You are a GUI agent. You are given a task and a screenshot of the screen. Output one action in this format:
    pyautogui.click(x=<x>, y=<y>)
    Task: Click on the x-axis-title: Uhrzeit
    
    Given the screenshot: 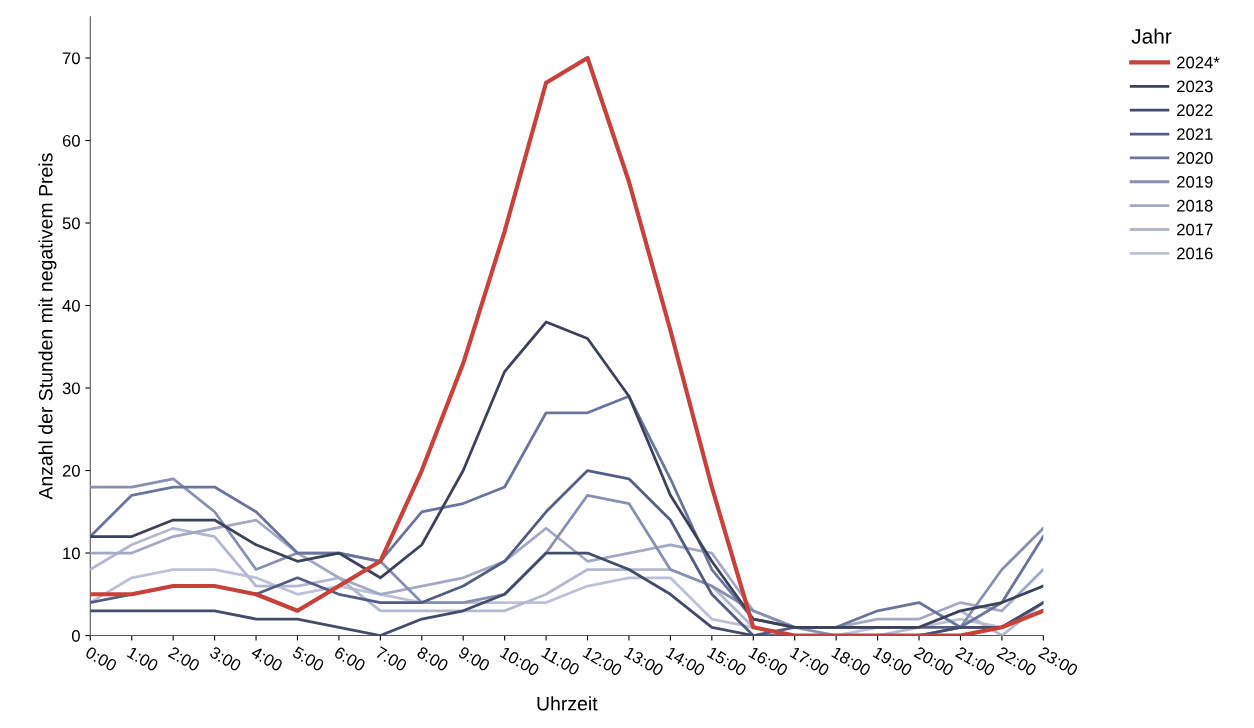 What is the action you would take?
    pyautogui.click(x=567, y=703)
    